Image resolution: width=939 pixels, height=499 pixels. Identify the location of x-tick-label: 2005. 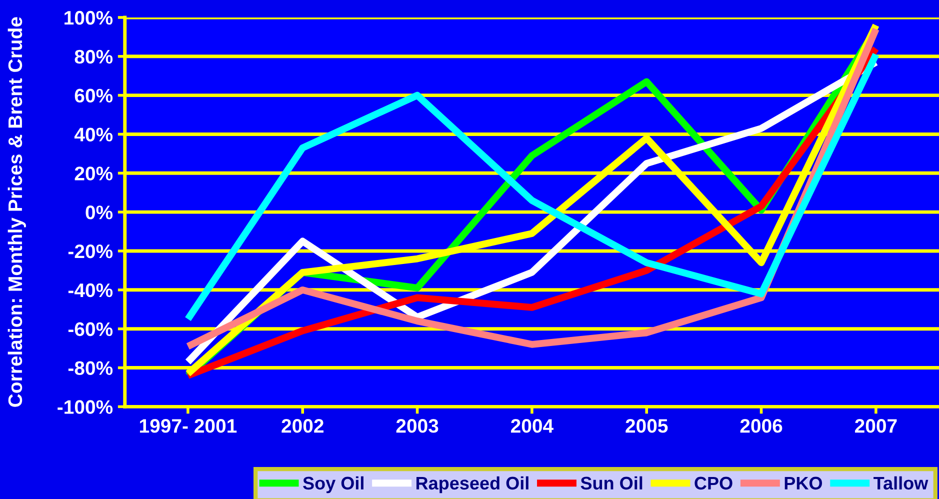
(647, 426).